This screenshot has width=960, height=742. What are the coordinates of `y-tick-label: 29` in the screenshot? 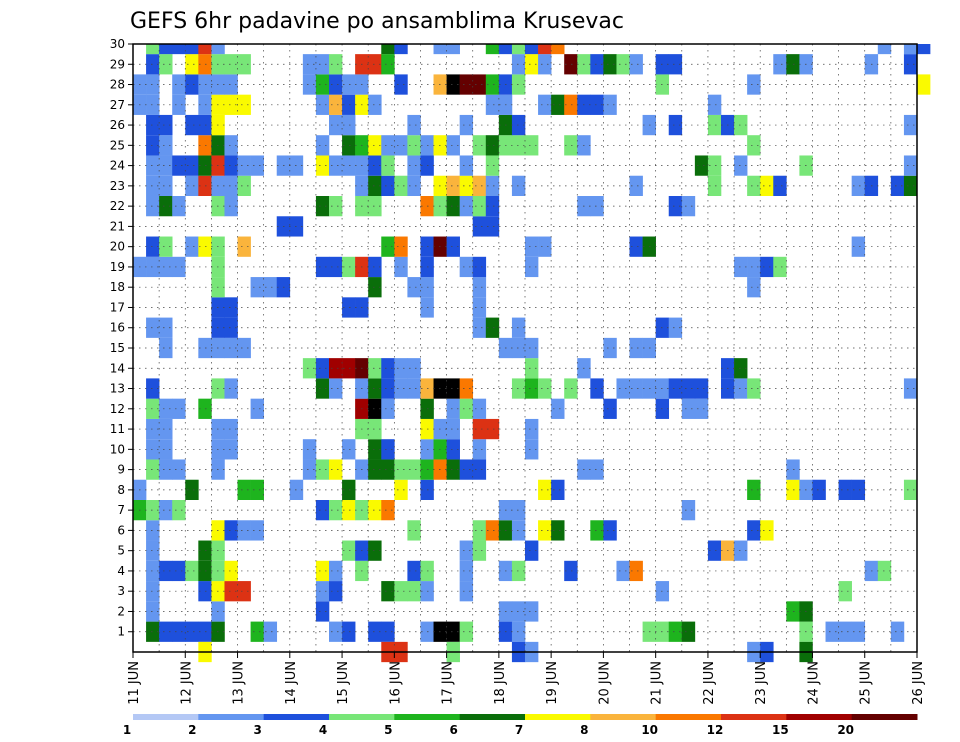 It's located at (117, 64).